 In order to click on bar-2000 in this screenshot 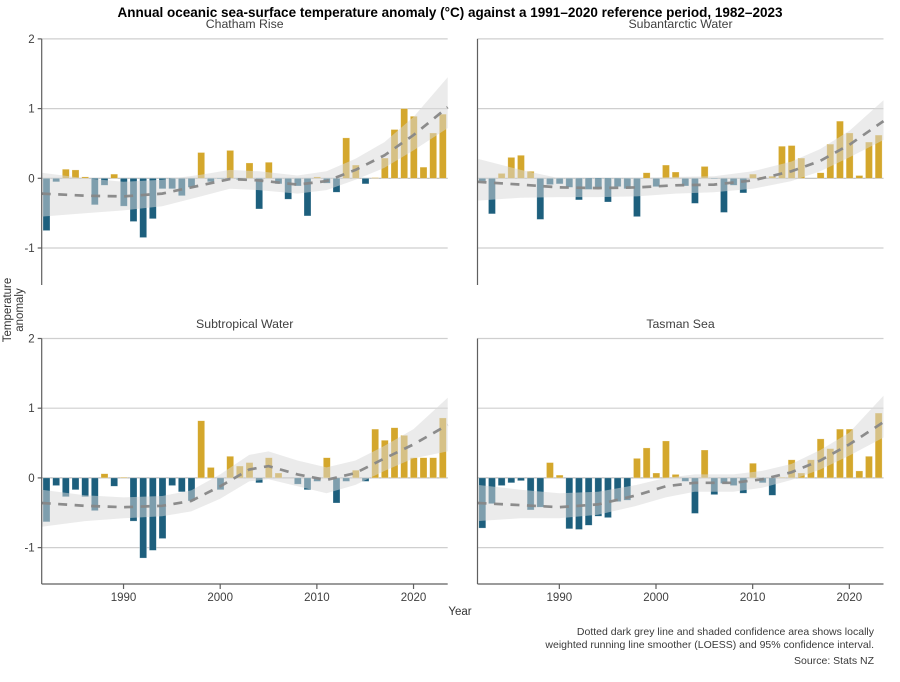, I will do `click(656, 475)`.